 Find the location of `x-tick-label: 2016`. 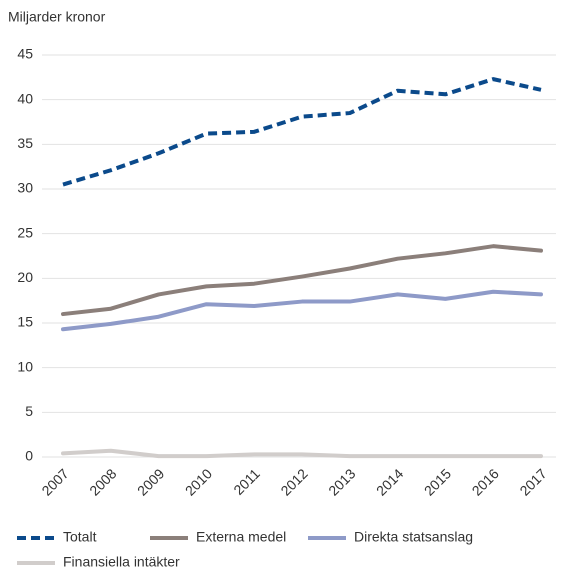

x-tick-label: 2016 is located at coordinates (485, 481).